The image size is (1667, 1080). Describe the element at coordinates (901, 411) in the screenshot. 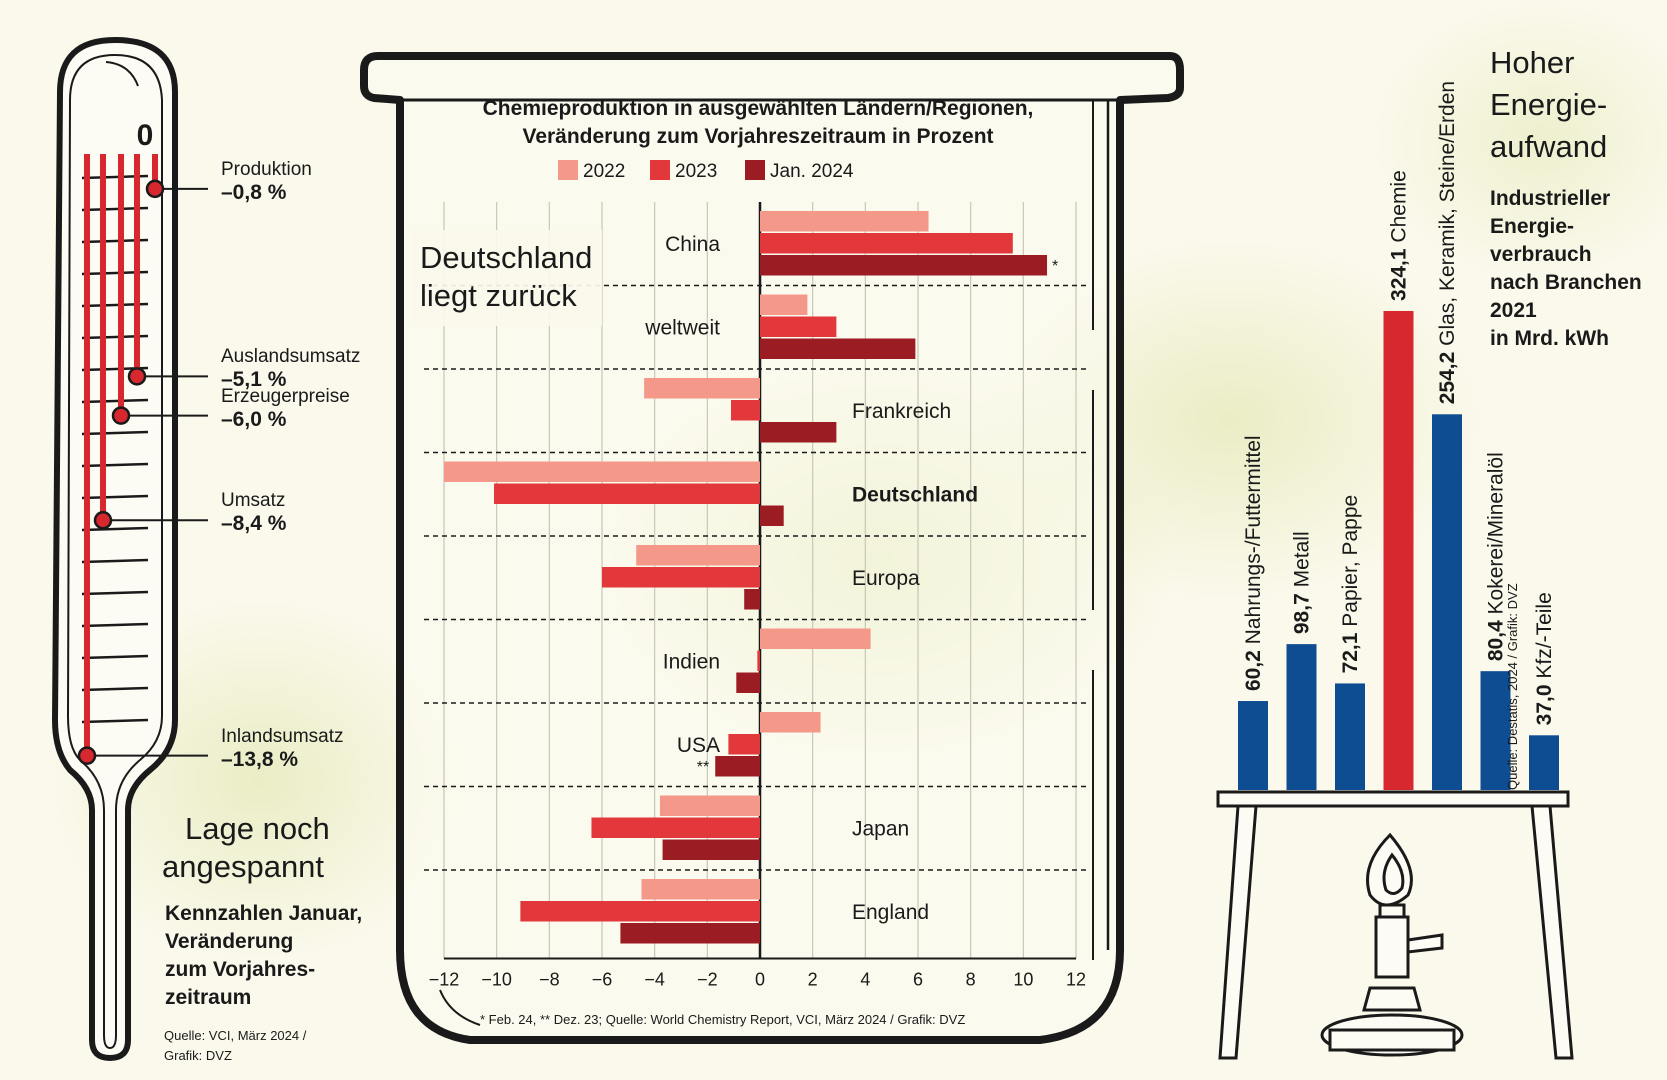

I see `category-label: Frankreich` at that location.